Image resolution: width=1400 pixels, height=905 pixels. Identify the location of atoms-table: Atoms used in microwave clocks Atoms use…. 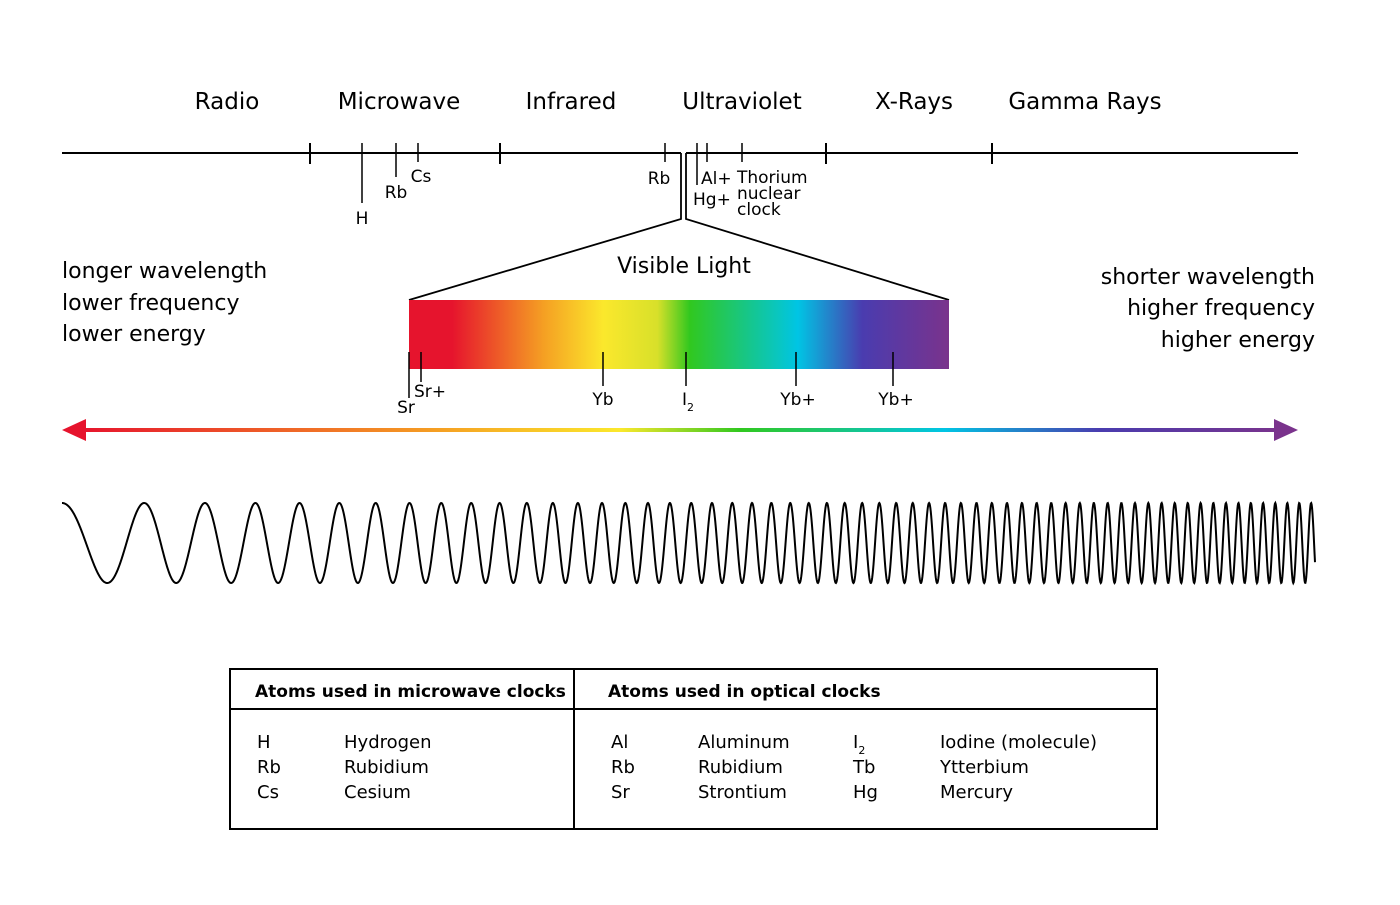
(693, 749).